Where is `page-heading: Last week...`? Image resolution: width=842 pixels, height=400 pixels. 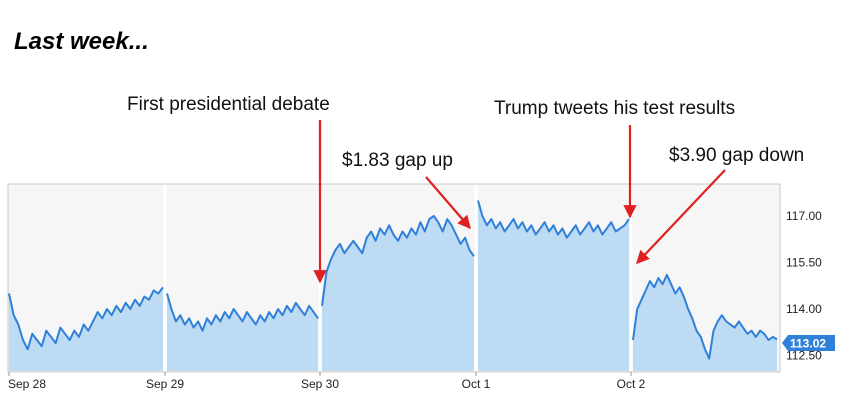
page-heading: Last week... is located at coordinates (81, 41).